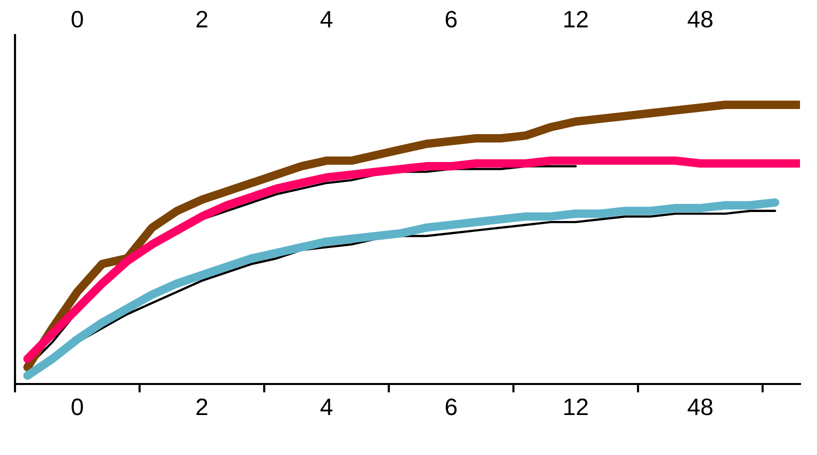  Describe the element at coordinates (202, 19) in the screenshot. I see `category-label: 2` at that location.